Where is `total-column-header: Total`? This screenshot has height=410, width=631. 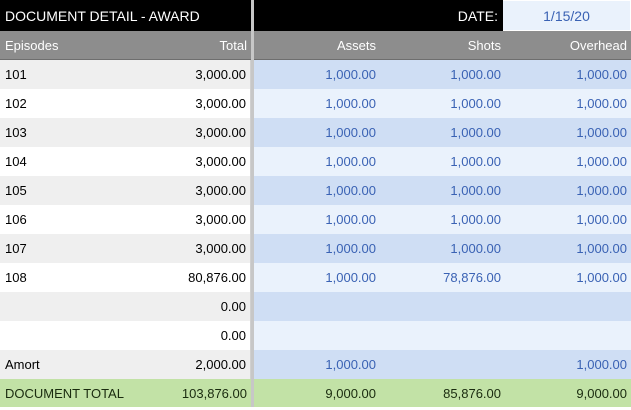 total-column-header: Total is located at coordinates (233, 45).